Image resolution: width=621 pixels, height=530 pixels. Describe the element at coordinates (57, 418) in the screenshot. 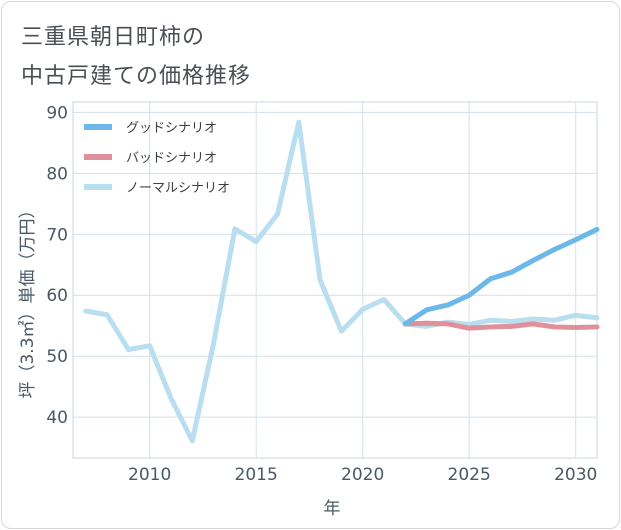

I see `y-tick-label: 40` at that location.